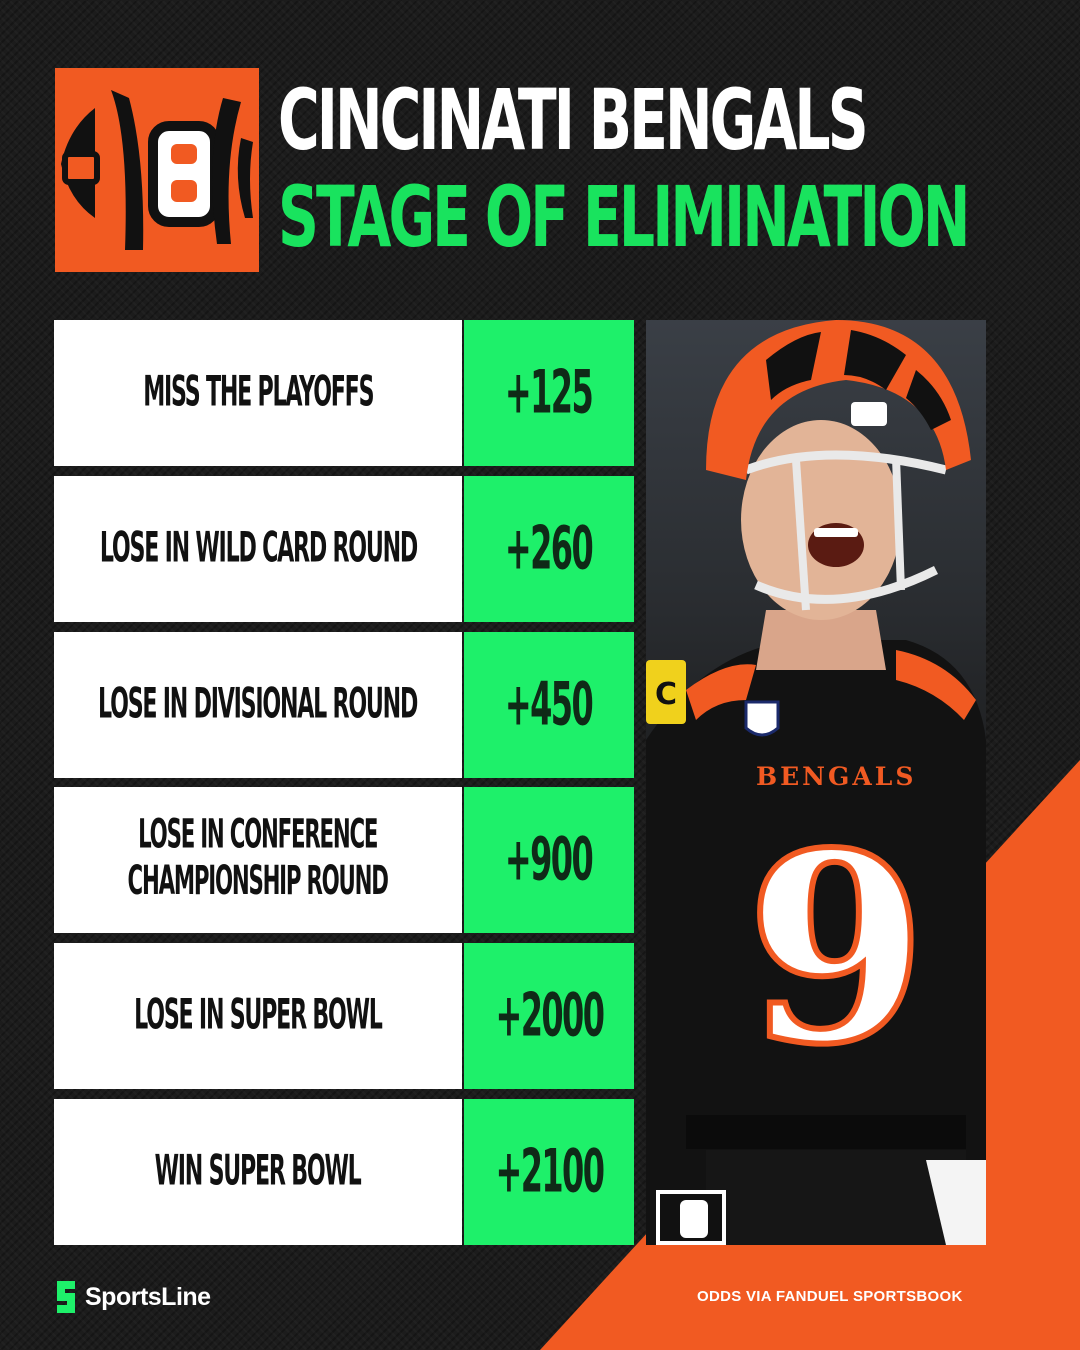 Image resolution: width=1080 pixels, height=1350 pixels. I want to click on jersey-number: 9, so click(836, 949).